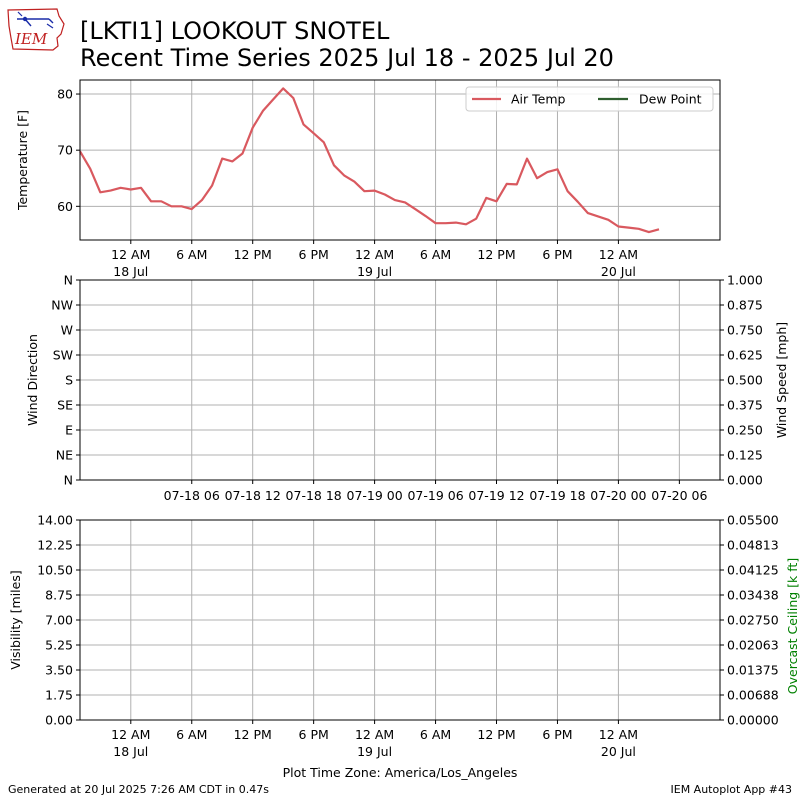 The width and height of the screenshot is (800, 800). I want to click on ceiling-ytick-label-3: 0.02063, so click(753, 645).